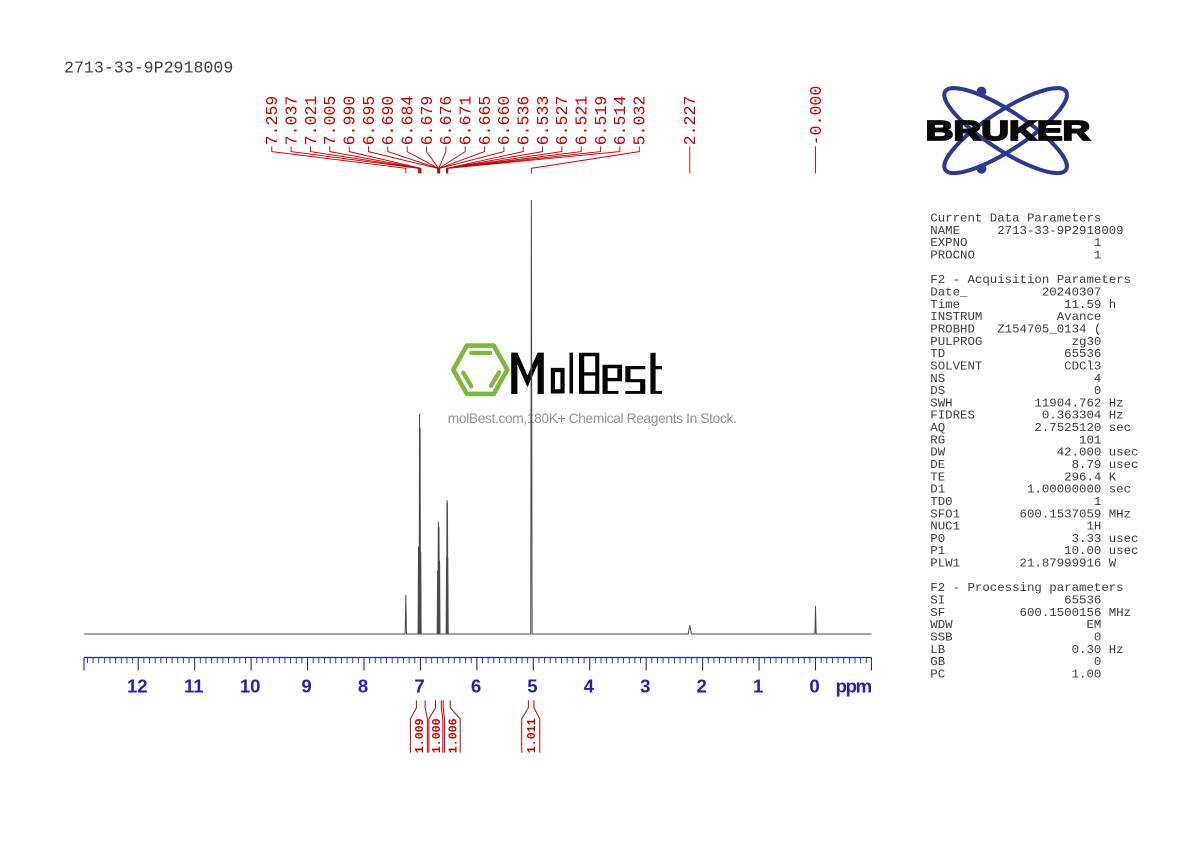 This screenshot has height=842, width=1190. Describe the element at coordinates (1034, 465) in the screenshot. I see `svg-text: DE 8.79 usec` at that location.